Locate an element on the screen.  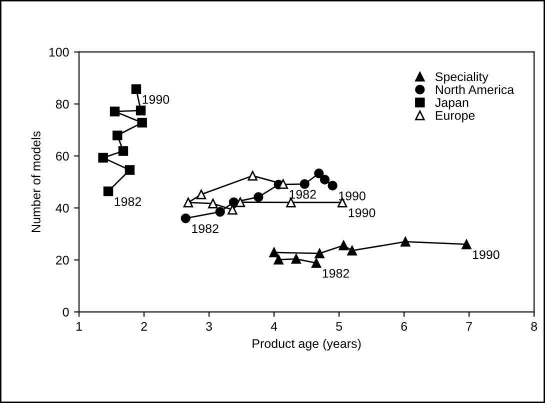
x-tick-label: 1 is located at coordinates (79, 326).